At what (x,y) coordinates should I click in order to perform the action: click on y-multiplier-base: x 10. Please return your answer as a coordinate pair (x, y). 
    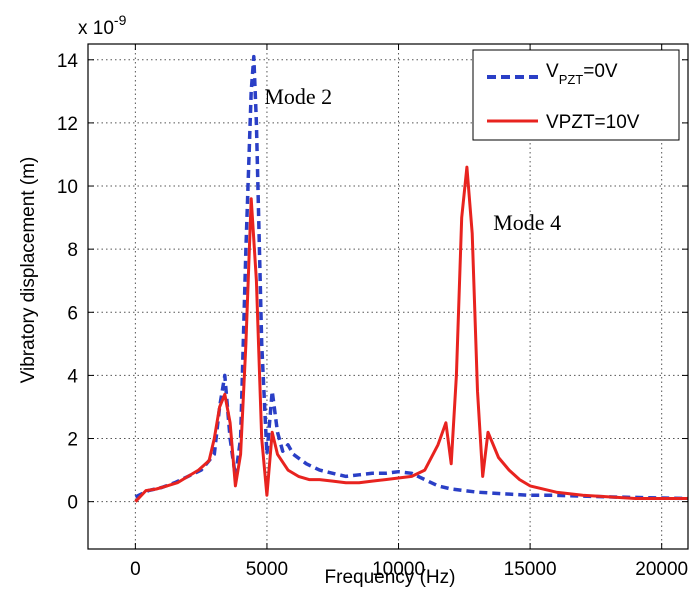
    Looking at the image, I should click on (96, 28).